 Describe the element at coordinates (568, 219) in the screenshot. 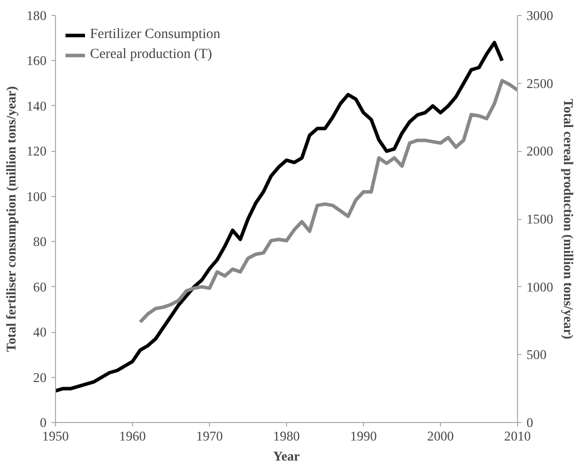

I see `y2-axis-title: Total cereal production (million tons/year)` at that location.